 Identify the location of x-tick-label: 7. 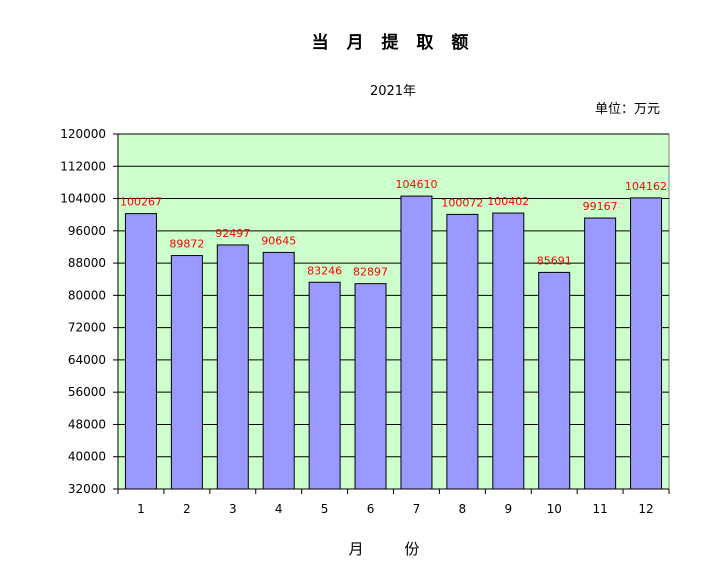
(417, 509).